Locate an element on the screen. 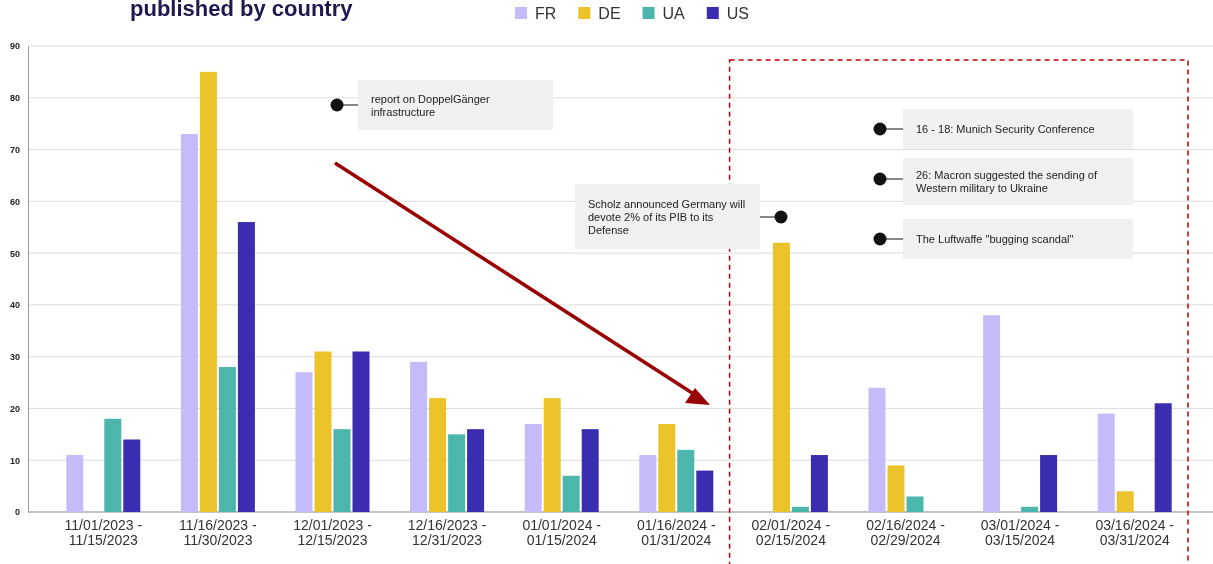 Image resolution: width=1213 pixels, height=564 pixels. x-tick-label: 11/16/2023 - 11/30/2023 is located at coordinates (218, 532).